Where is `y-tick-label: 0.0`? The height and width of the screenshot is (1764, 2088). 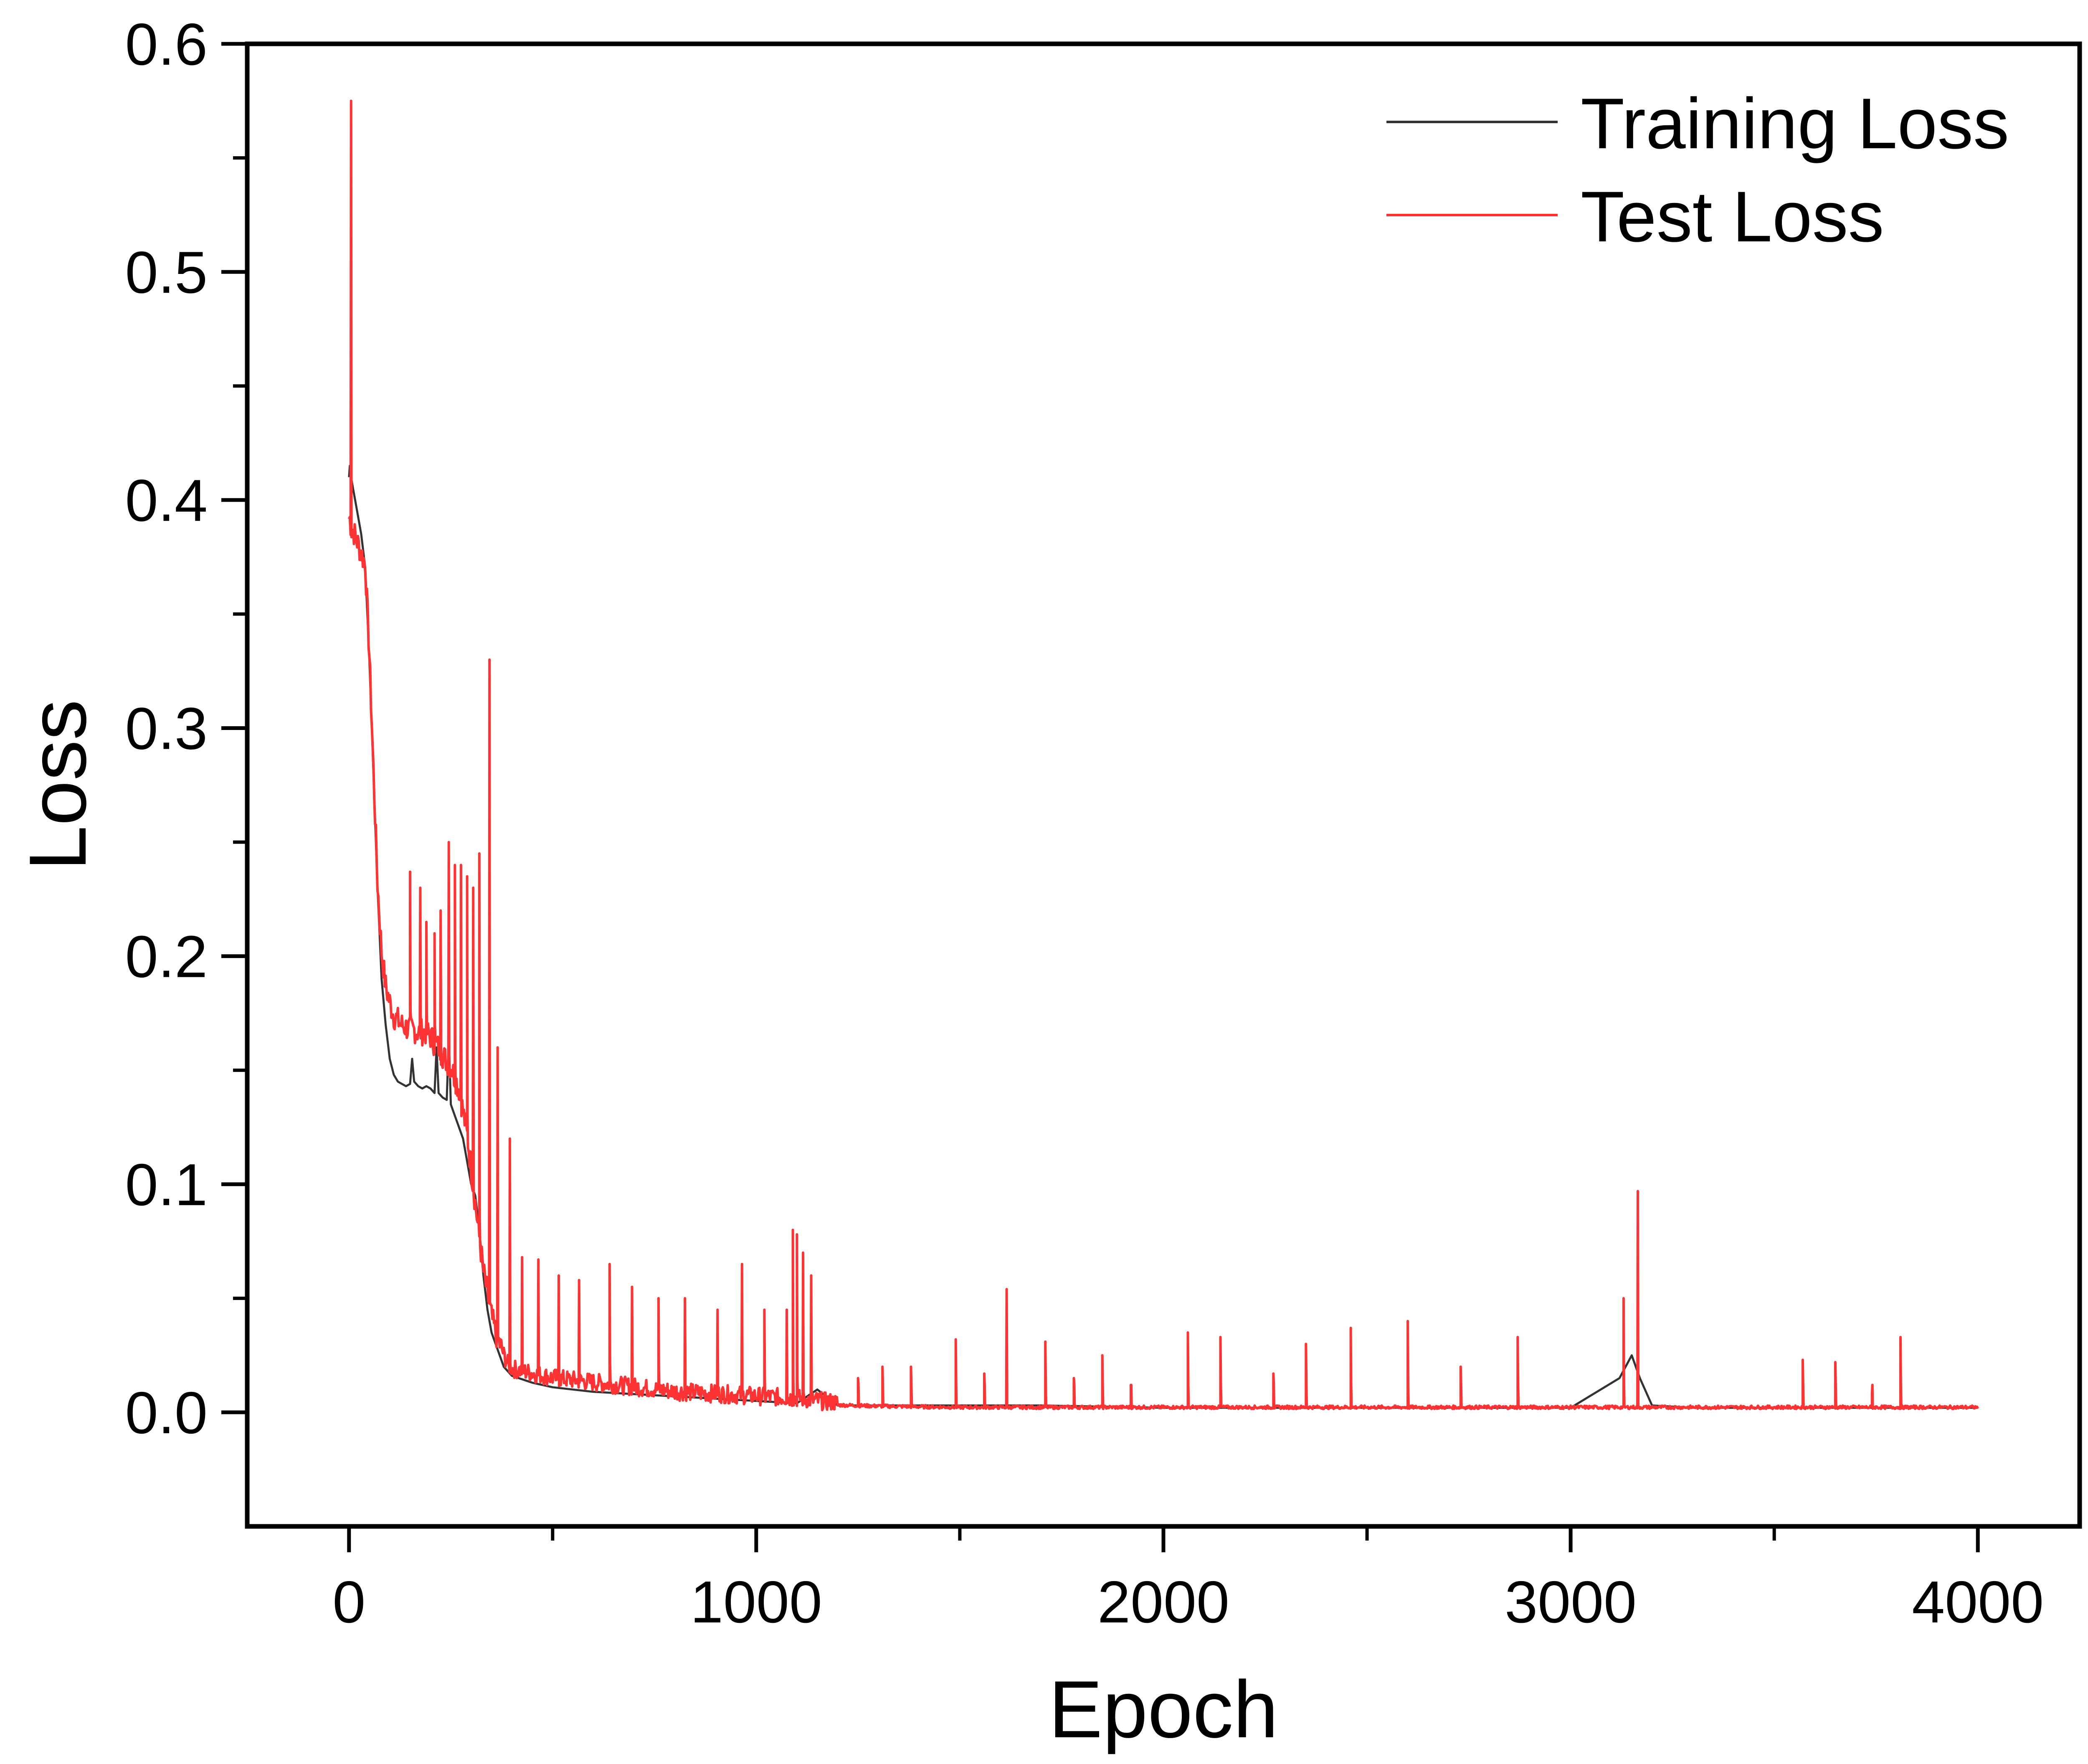 y-tick-label: 0.0 is located at coordinates (167, 1413).